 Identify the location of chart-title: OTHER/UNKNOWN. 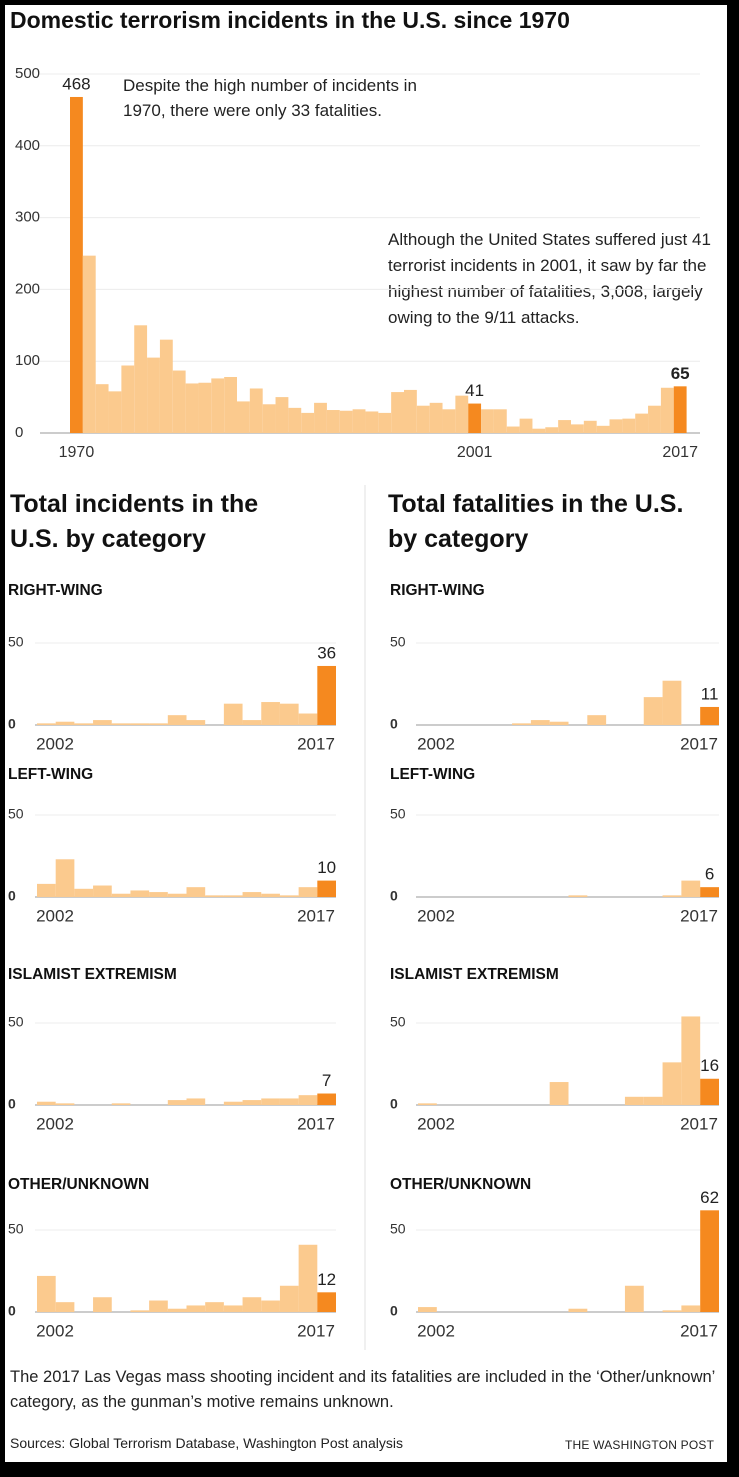
(78, 1184).